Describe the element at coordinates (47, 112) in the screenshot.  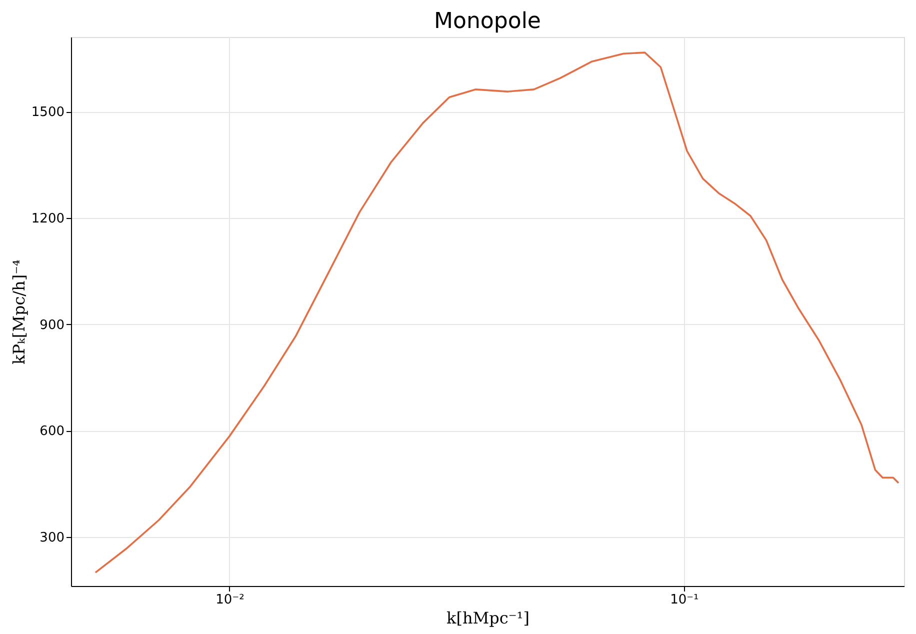
I see `y-tick-label: 1500` at that location.